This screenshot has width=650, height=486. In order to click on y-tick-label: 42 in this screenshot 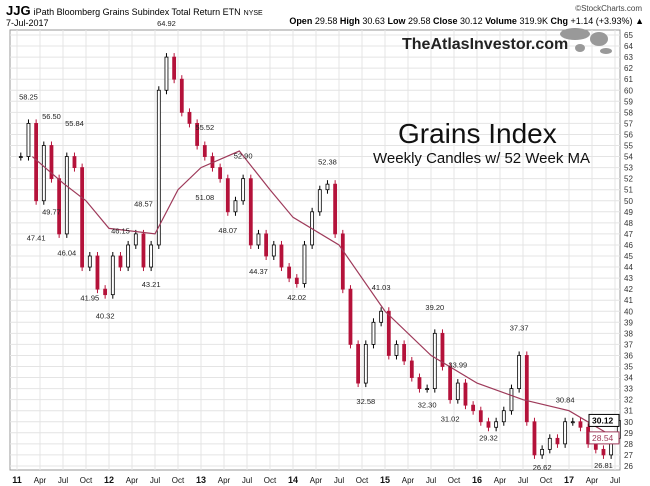, I will do `click(628, 289)`.